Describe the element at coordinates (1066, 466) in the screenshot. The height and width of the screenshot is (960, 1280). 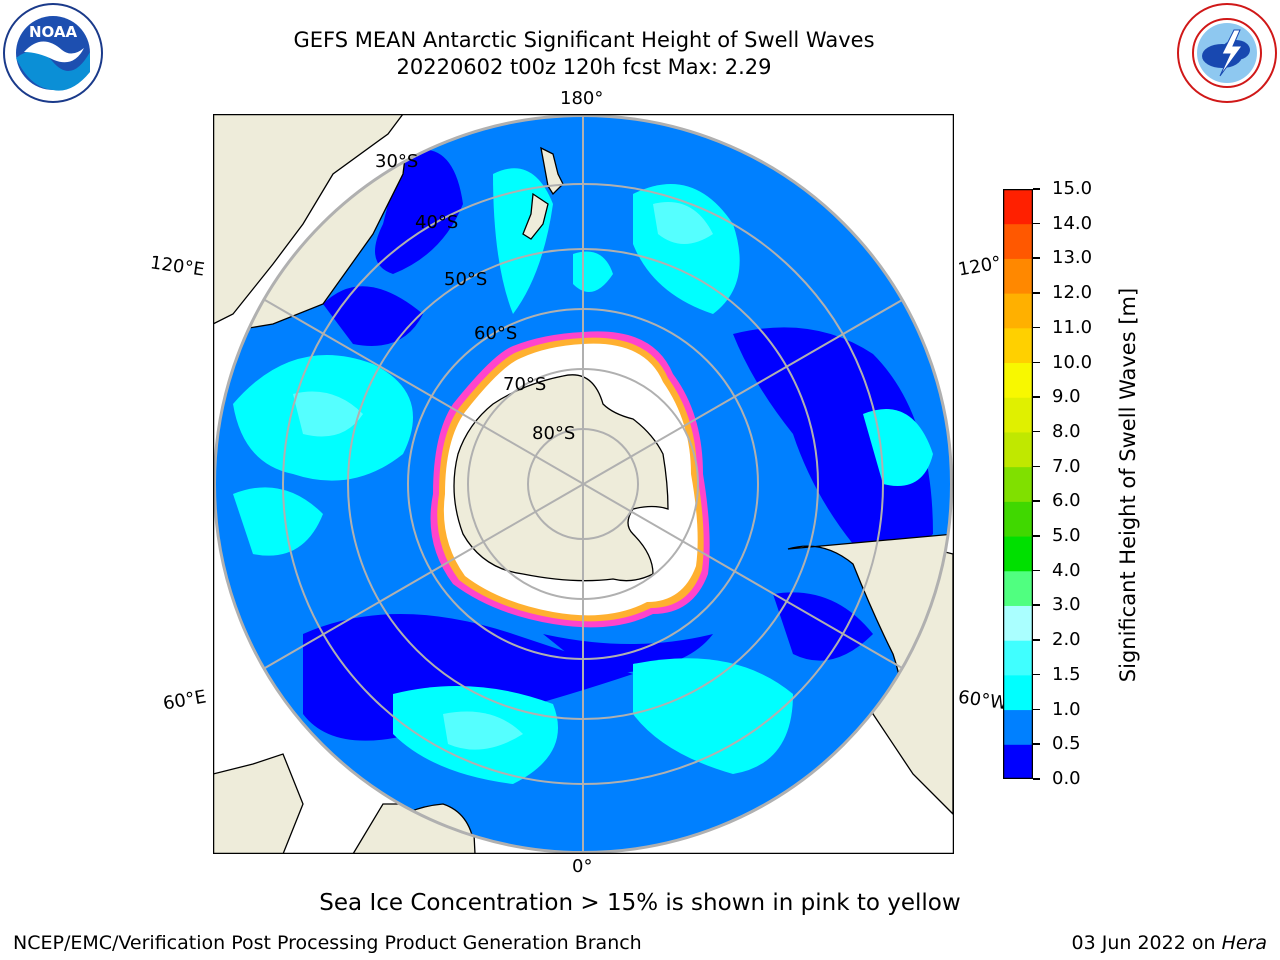
I see `colorbar-tick-label: 7.0` at that location.